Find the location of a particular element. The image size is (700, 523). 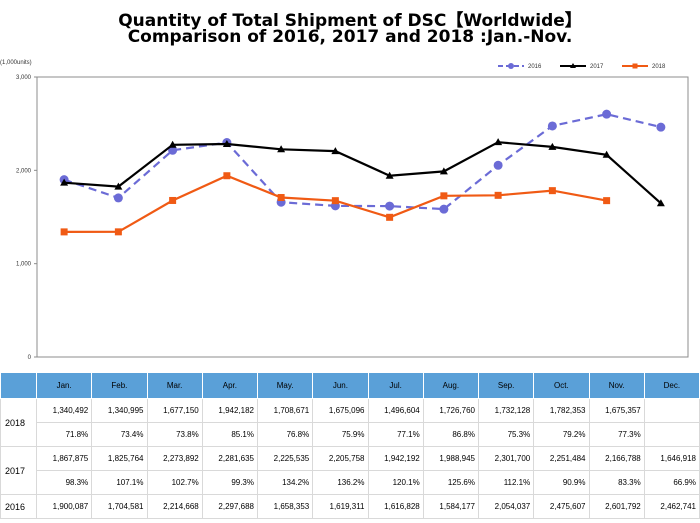

table-value-cell: 2,214,668 is located at coordinates (174, 506).